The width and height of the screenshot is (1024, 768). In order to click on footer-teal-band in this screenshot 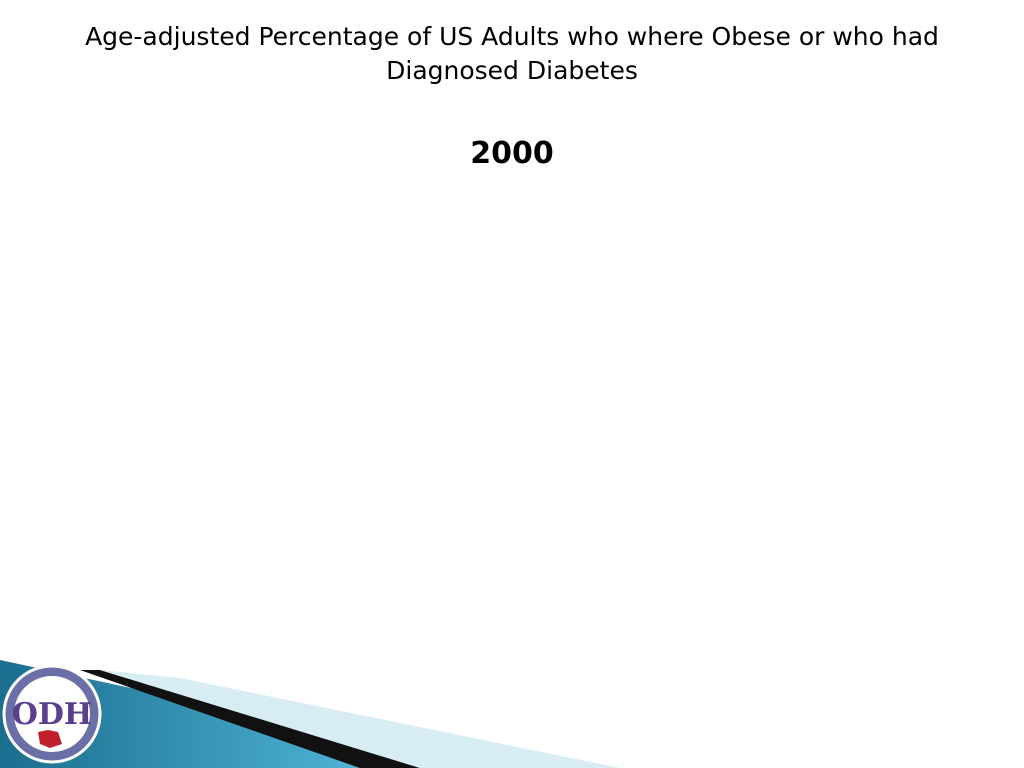, I will do `click(280, 714)`.